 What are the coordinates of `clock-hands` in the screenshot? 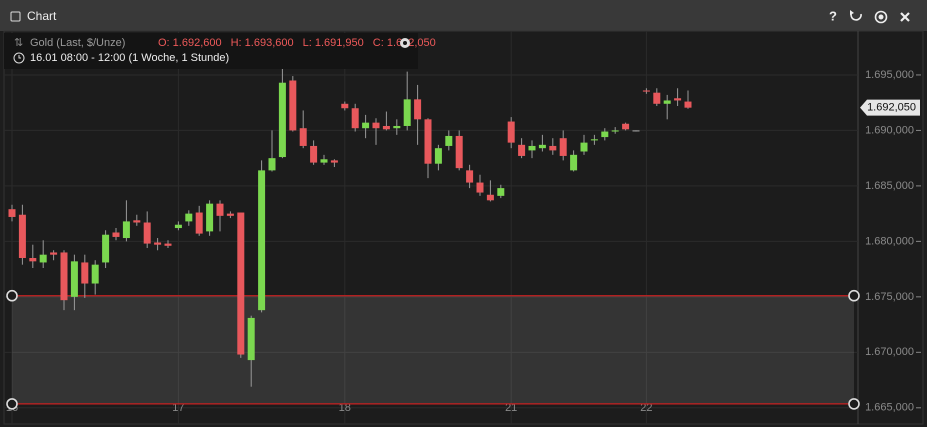 It's located at (19, 57).